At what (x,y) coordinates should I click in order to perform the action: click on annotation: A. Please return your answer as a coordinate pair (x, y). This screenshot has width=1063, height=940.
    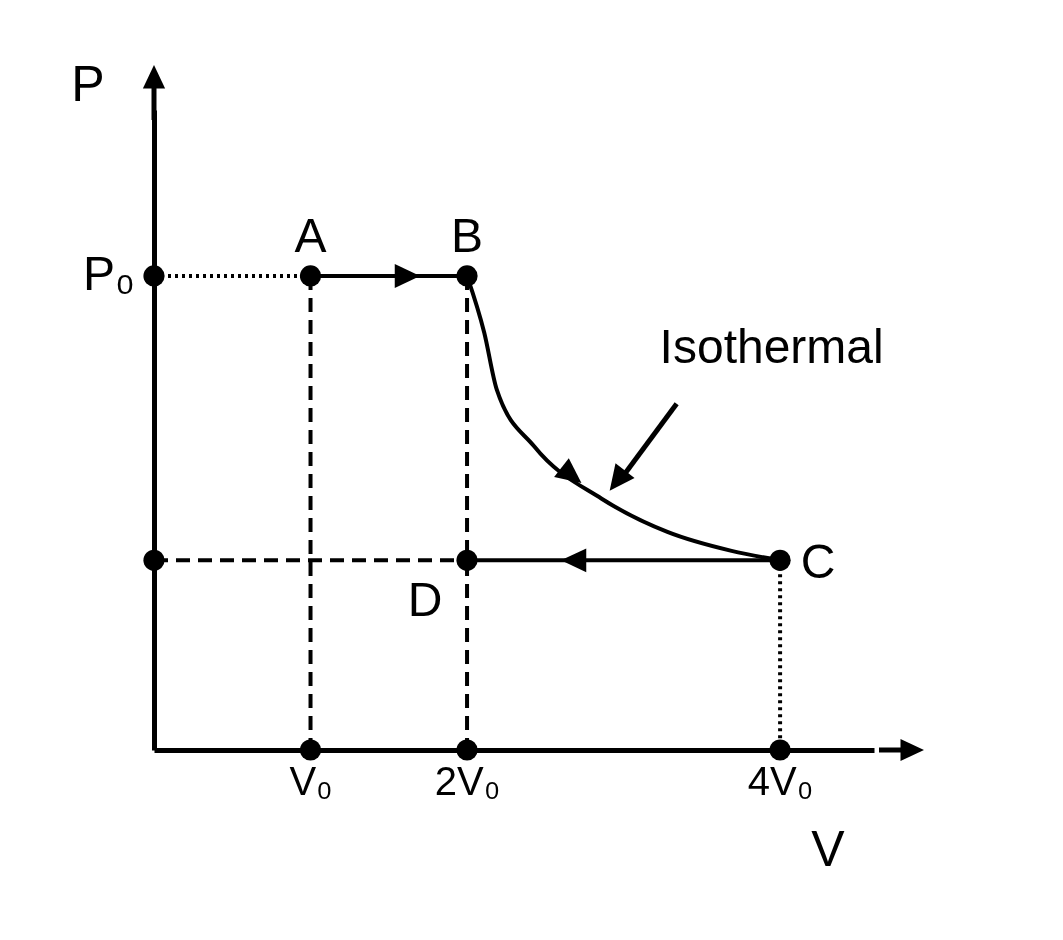
    Looking at the image, I should click on (310, 235).